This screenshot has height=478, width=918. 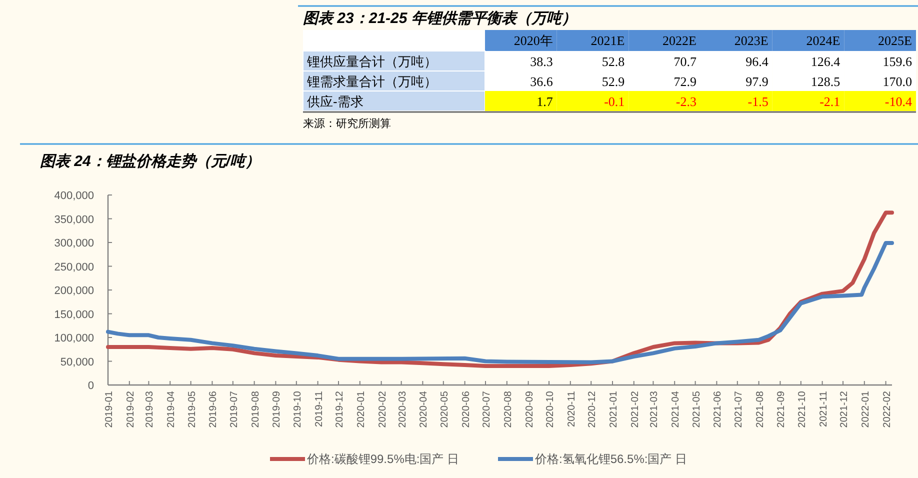 I want to click on x-tick-label: 2021-05, so click(x=696, y=409).